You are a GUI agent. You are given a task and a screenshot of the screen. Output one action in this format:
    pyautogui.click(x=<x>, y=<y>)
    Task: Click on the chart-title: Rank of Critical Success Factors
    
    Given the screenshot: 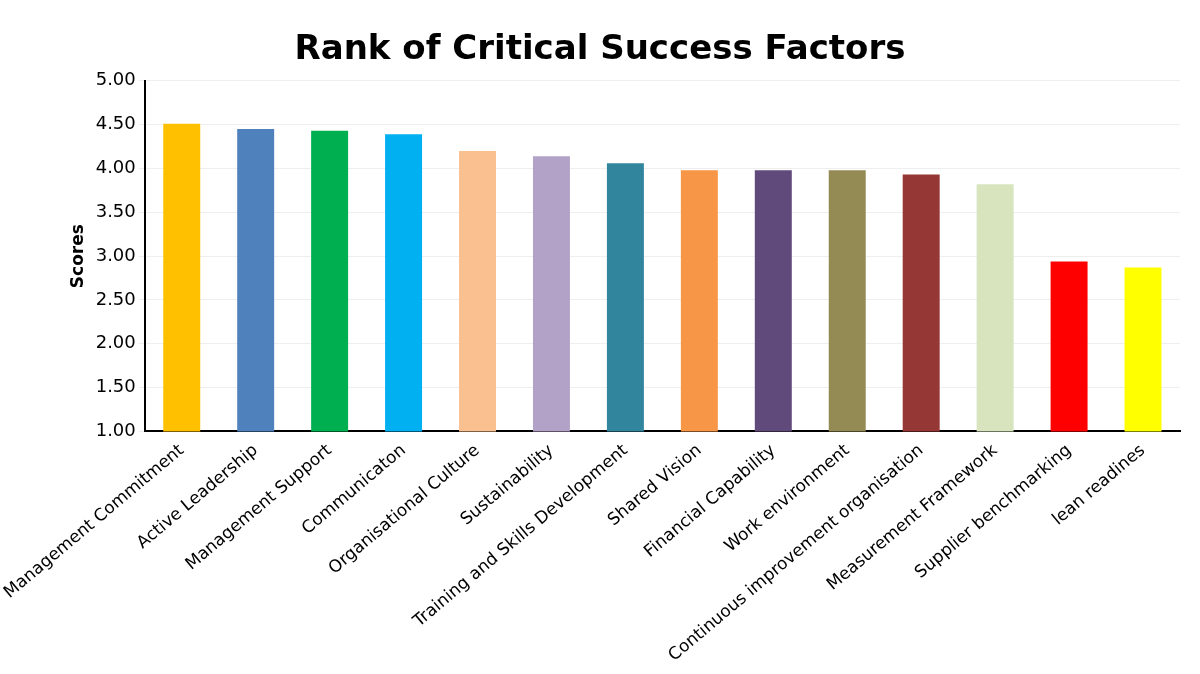 What is the action you would take?
    pyautogui.click(x=600, y=47)
    